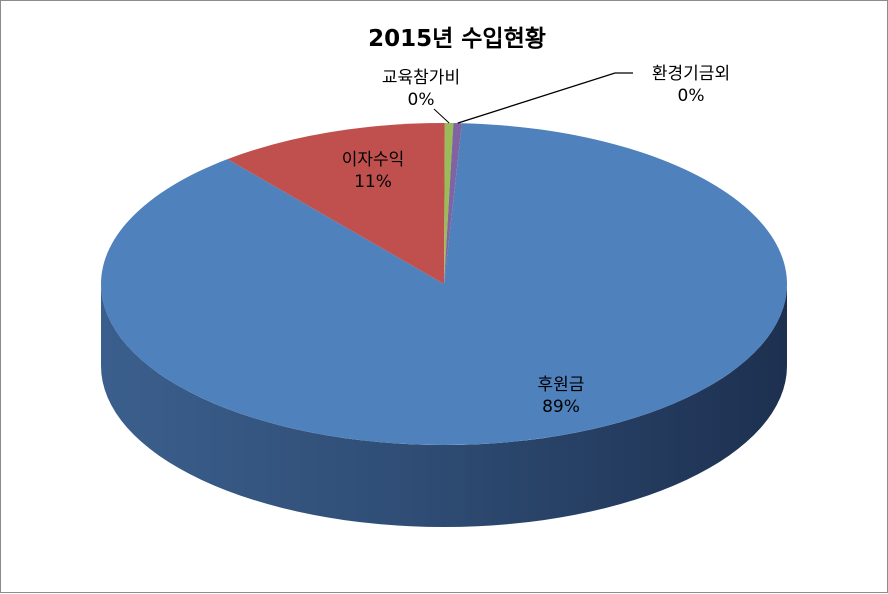  I want to click on slice-label-name-4: 환경기금외, so click(691, 74).